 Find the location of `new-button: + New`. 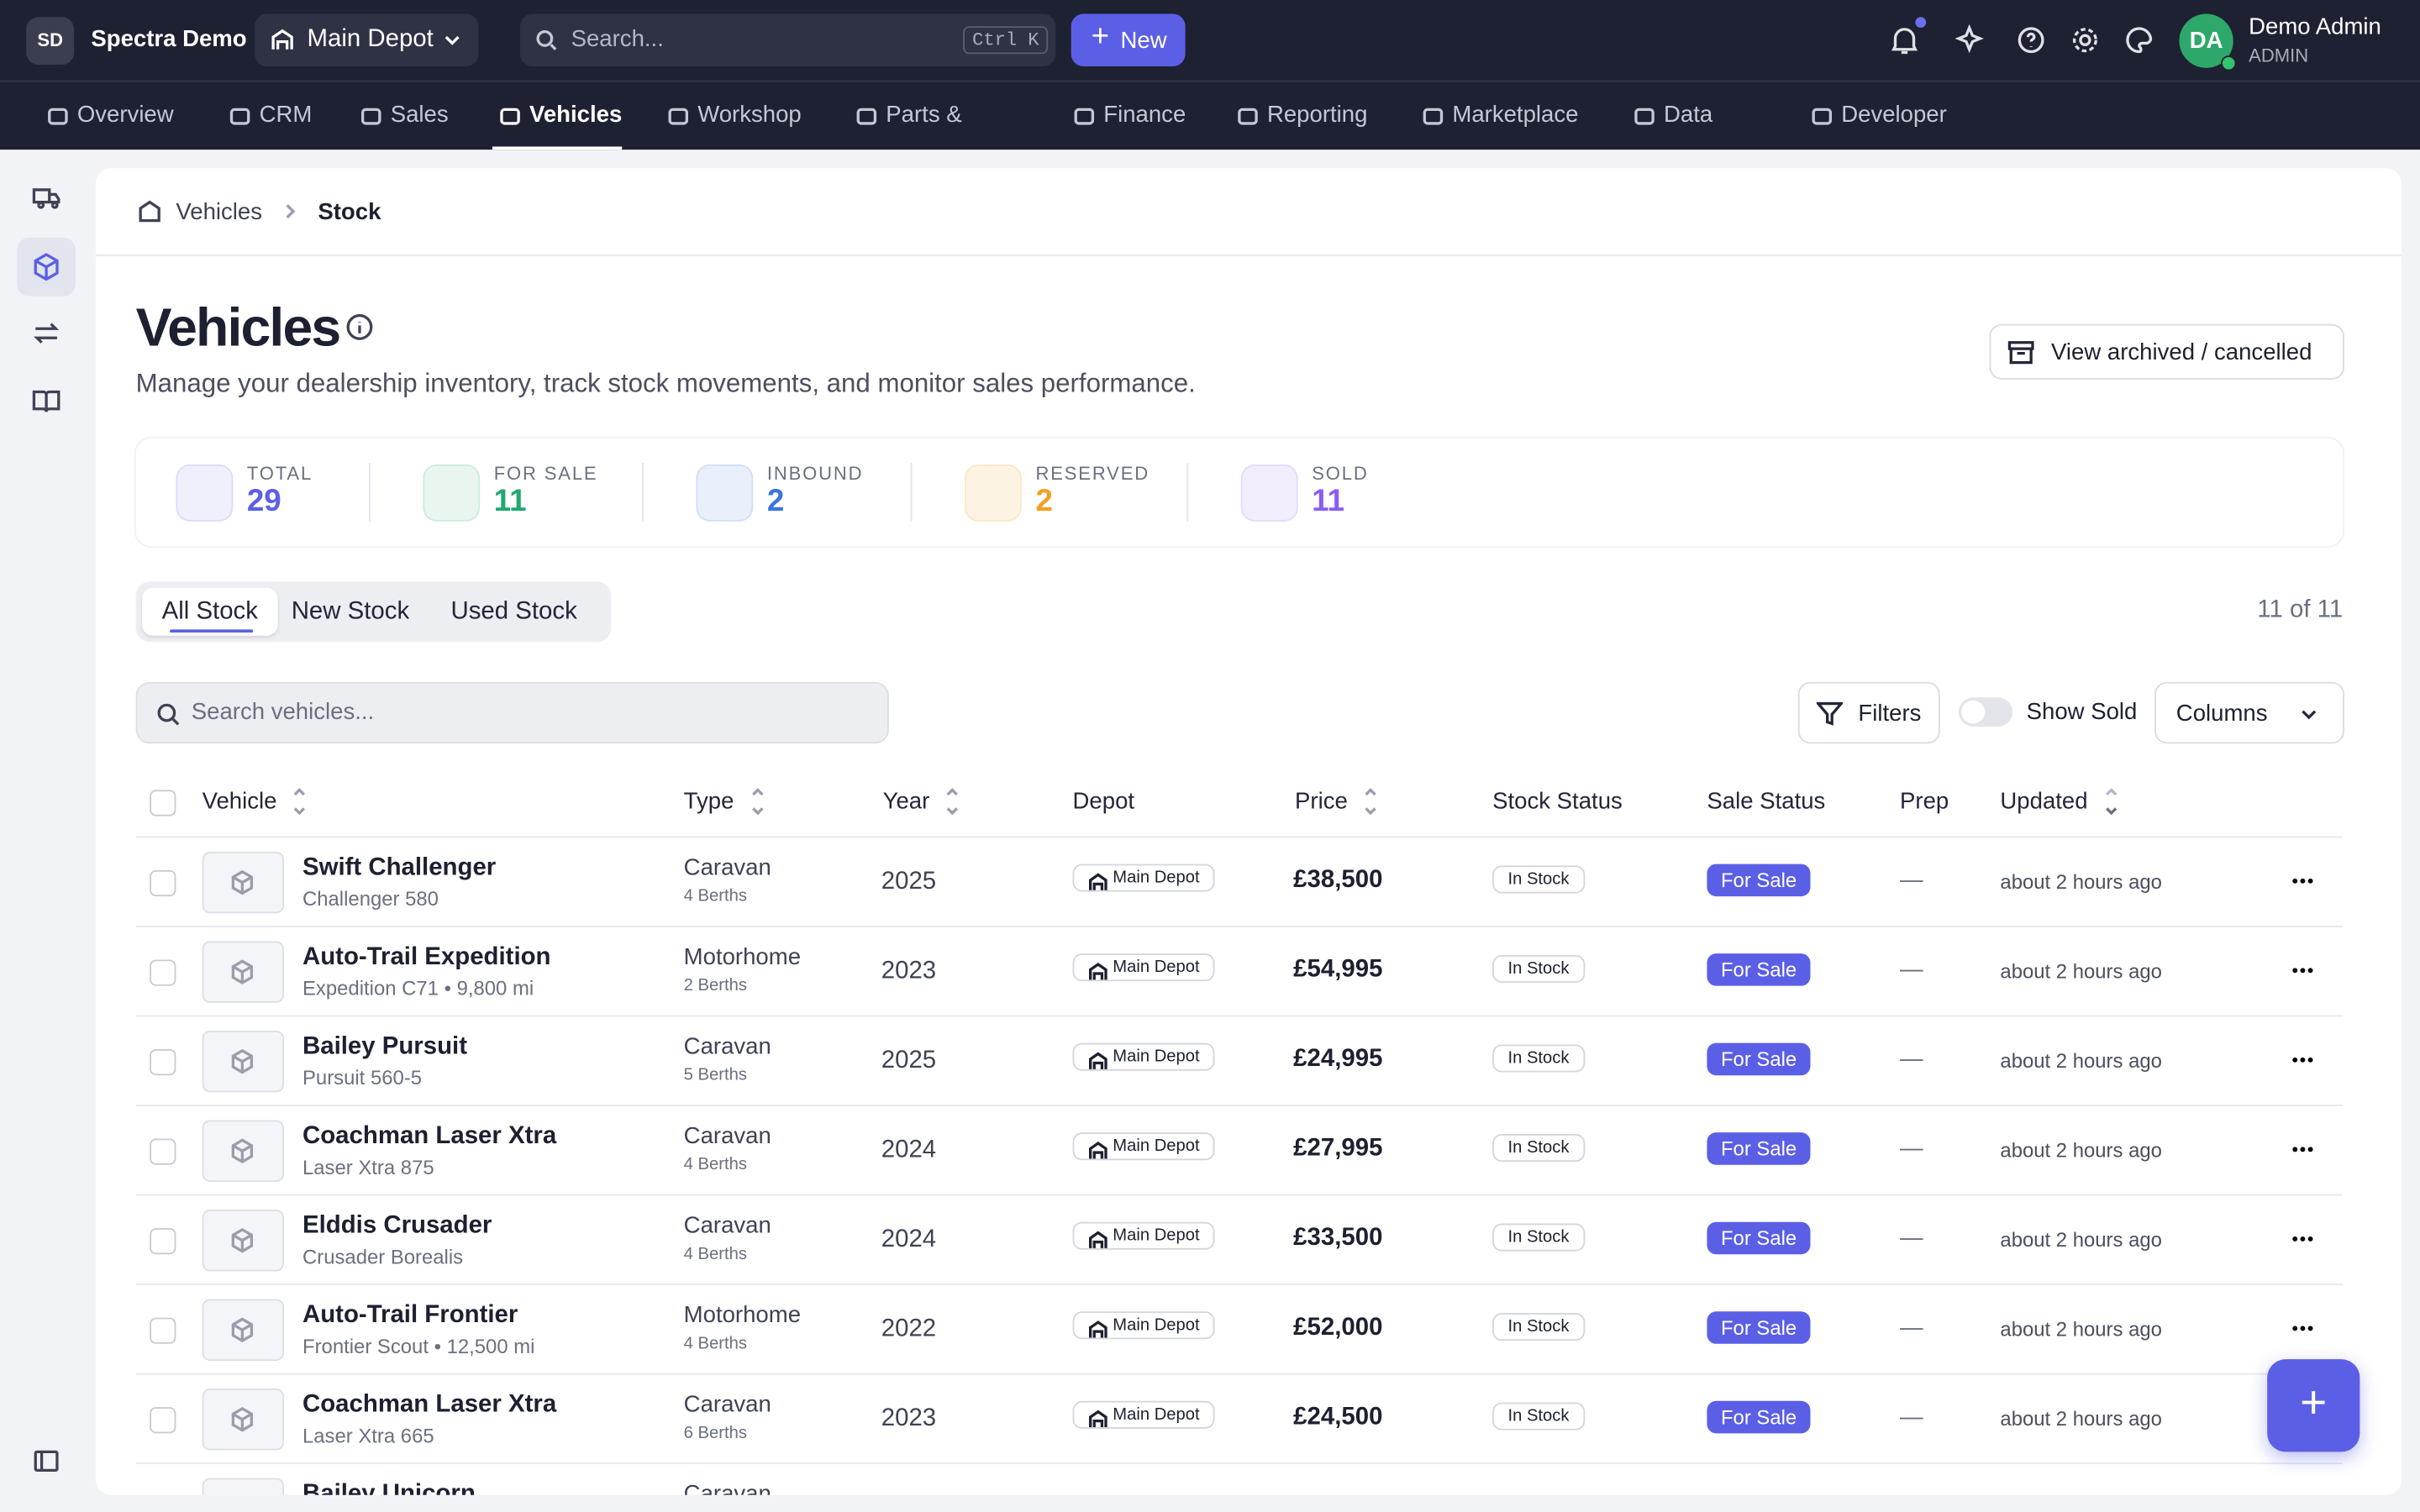

new-button: + New is located at coordinates (1128, 39).